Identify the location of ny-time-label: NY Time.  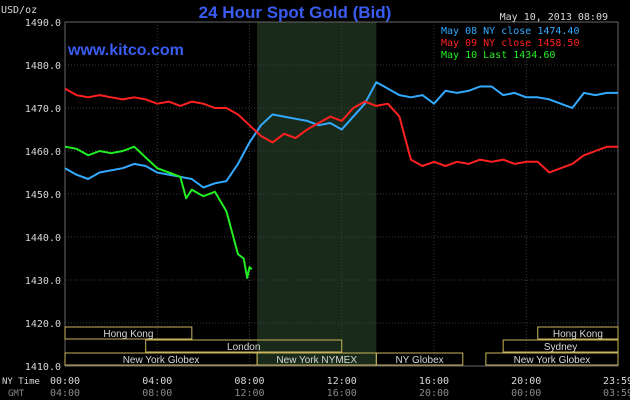
(21, 382).